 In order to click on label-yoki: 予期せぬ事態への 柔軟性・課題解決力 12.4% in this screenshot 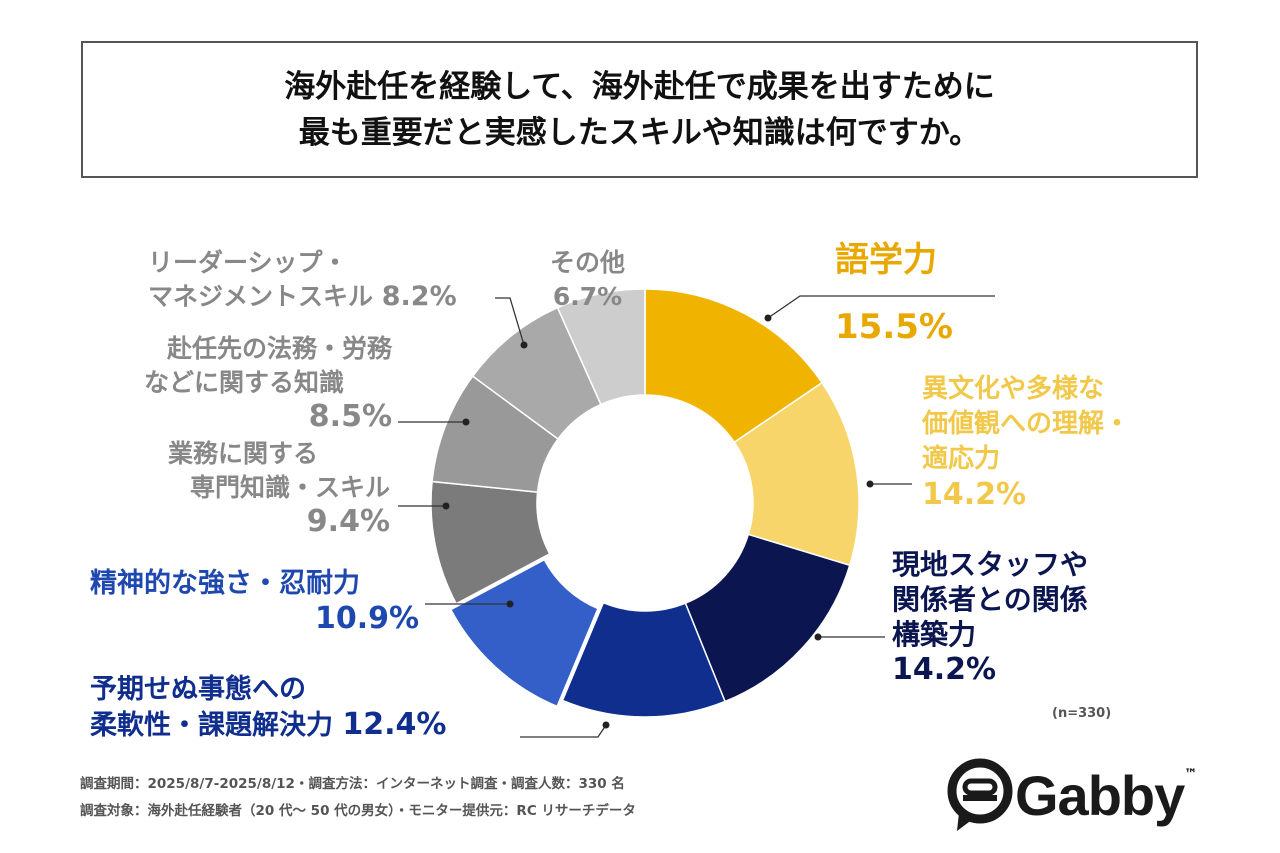, I will do `click(268, 708)`.